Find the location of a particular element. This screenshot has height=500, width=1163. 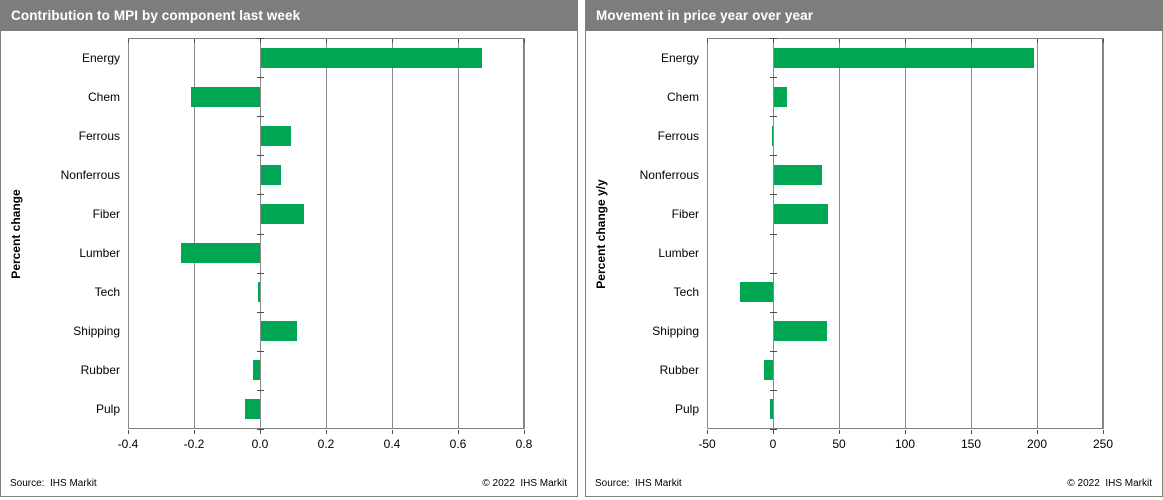

x-tick-label: 0.6 is located at coordinates (458, 444).